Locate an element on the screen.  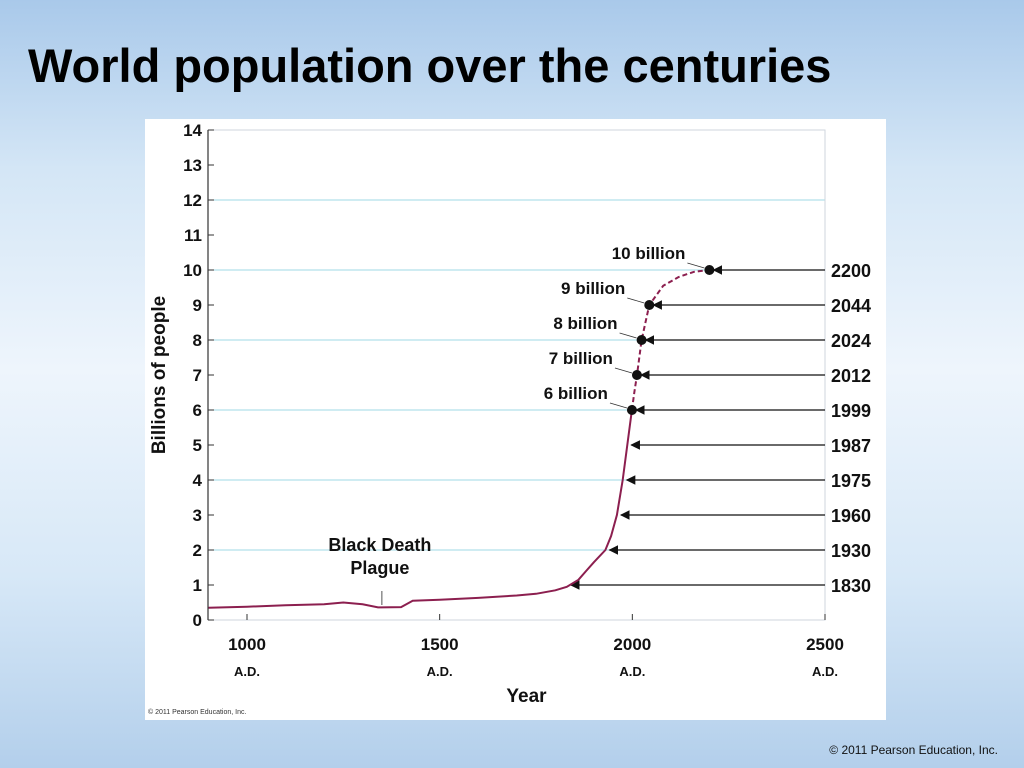
y-tick-label: 1 is located at coordinates (197, 585).